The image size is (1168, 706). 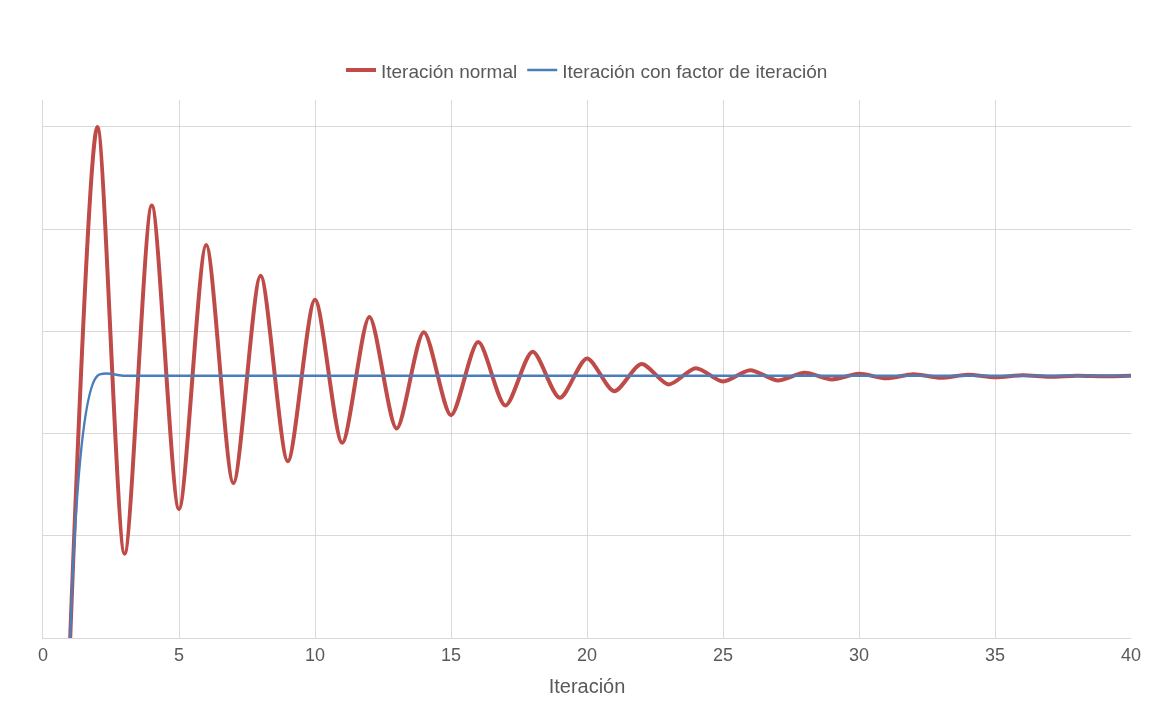 I want to click on x-axis-title: Iteración, so click(x=587, y=686).